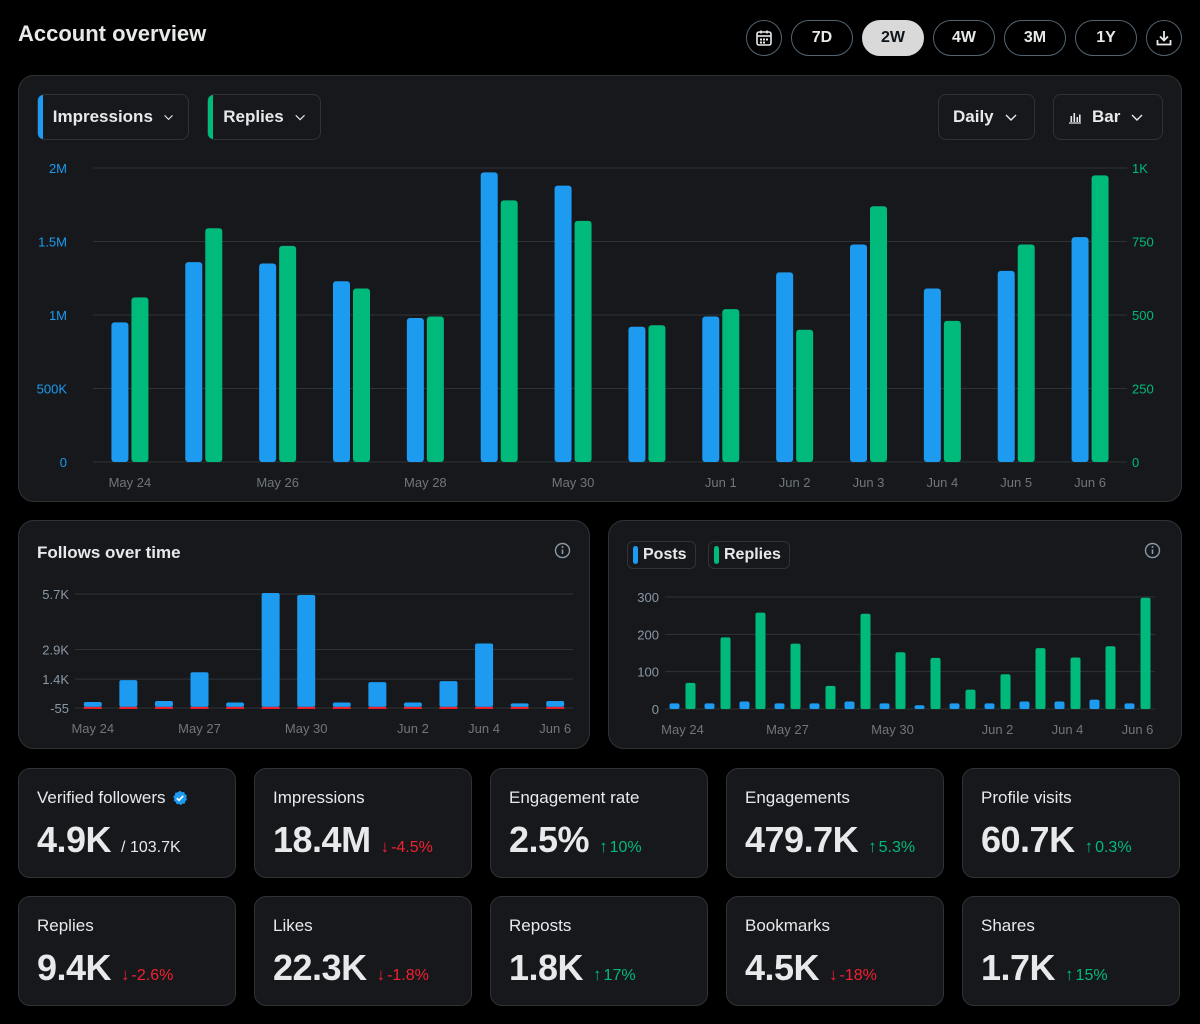 The width and height of the screenshot is (1200, 1024). What do you see at coordinates (1106, 38) in the screenshot?
I see `range-1y-button: 1Y` at bounding box center [1106, 38].